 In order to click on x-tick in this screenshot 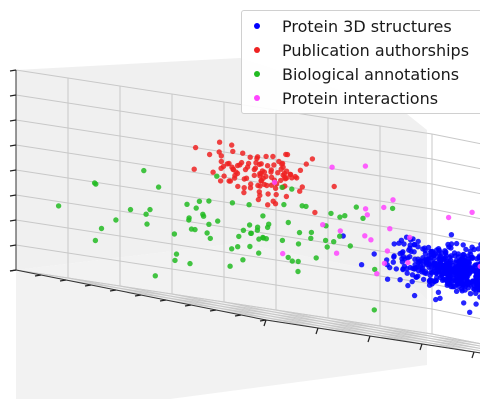, I will do `click(421, 347)`.